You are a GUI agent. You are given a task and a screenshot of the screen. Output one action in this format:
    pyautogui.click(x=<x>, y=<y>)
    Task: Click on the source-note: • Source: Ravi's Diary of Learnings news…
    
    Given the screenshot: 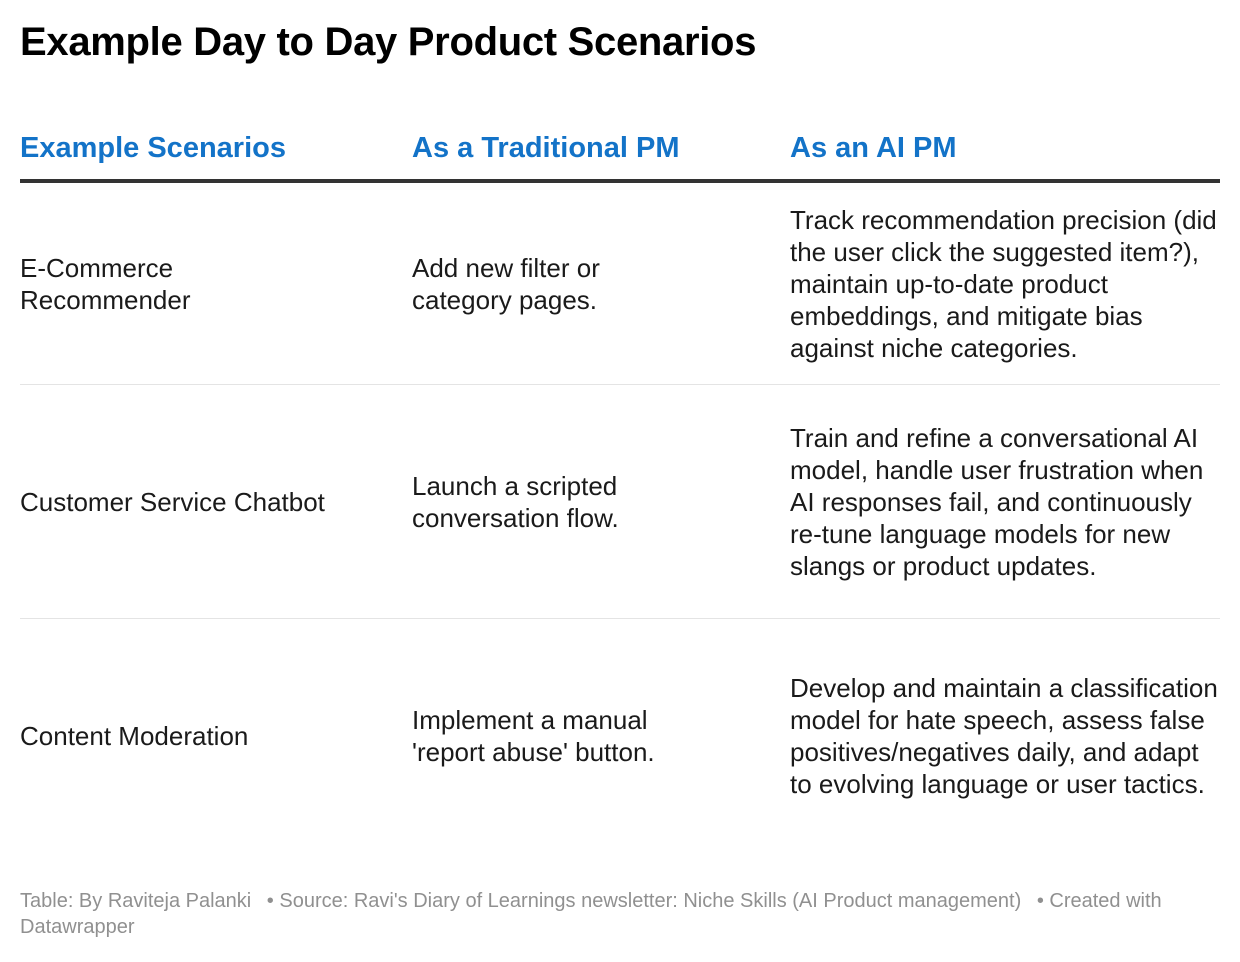 What is the action you would take?
    pyautogui.click(x=644, y=901)
    